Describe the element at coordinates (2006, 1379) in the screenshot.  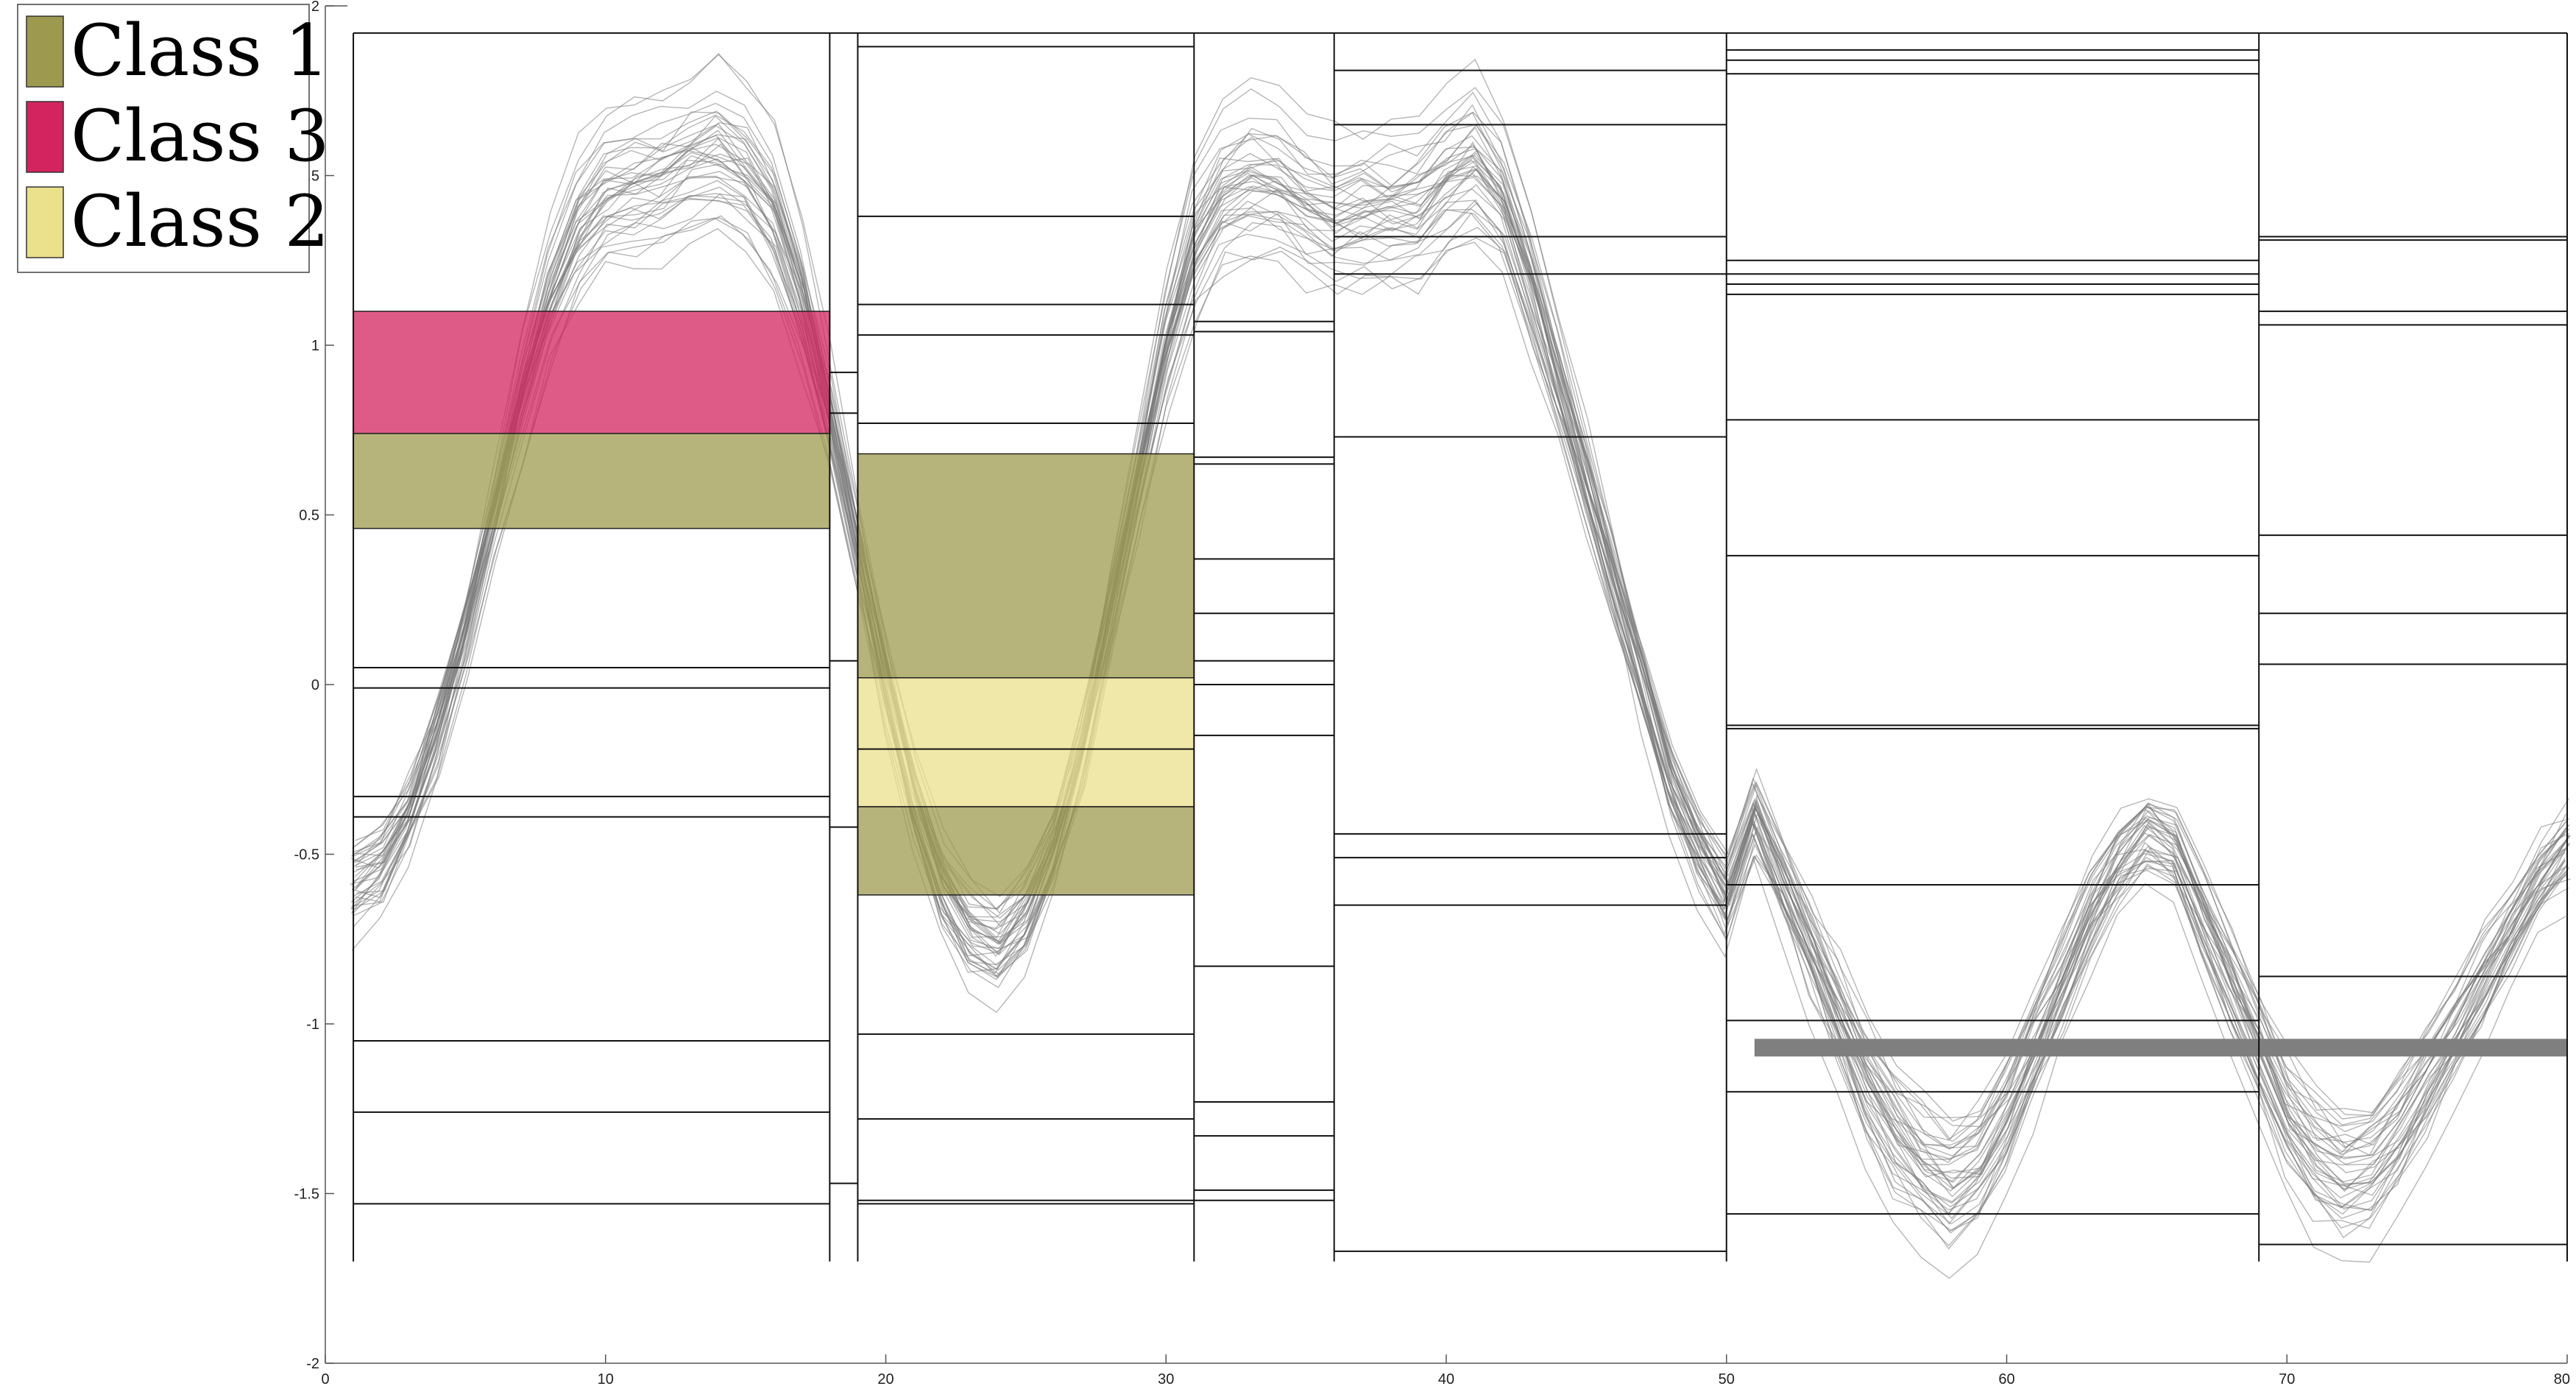
I see `x-tick-label: 60` at that location.